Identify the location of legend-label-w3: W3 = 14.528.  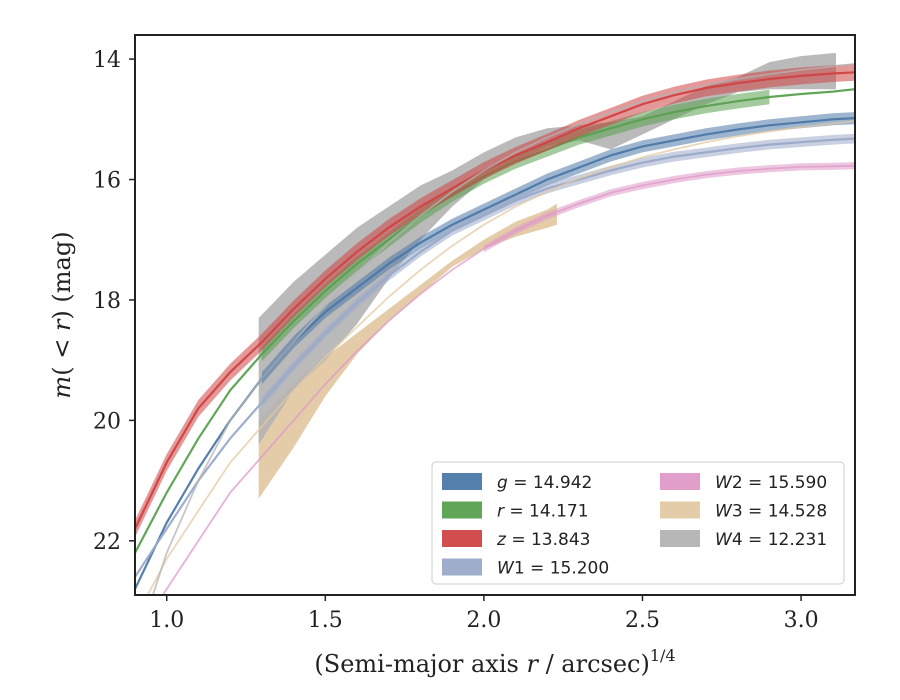
(771, 512).